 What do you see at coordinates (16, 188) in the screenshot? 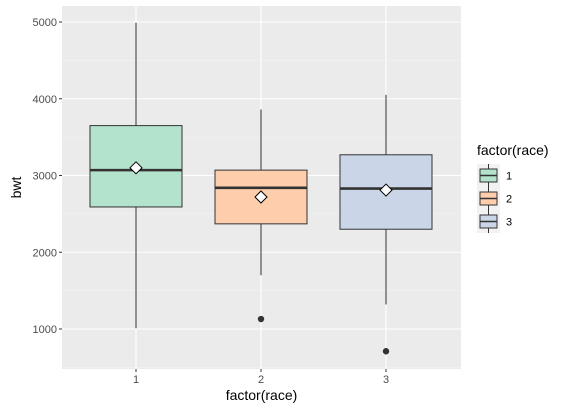
I see `y-axis-label: bwt` at bounding box center [16, 188].